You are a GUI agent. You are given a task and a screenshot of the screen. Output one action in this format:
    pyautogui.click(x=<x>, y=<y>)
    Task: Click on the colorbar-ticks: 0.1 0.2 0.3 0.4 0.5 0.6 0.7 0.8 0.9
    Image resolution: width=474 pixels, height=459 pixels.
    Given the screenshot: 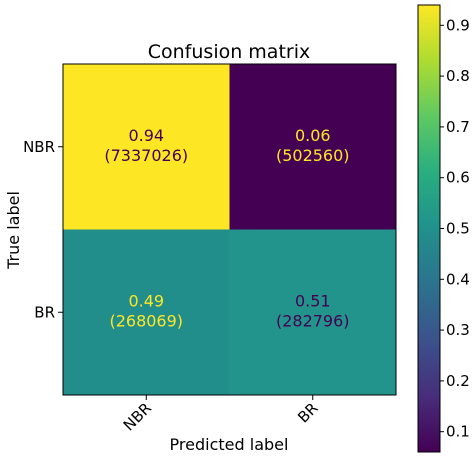 What is the action you would take?
    pyautogui.click(x=455, y=228)
    